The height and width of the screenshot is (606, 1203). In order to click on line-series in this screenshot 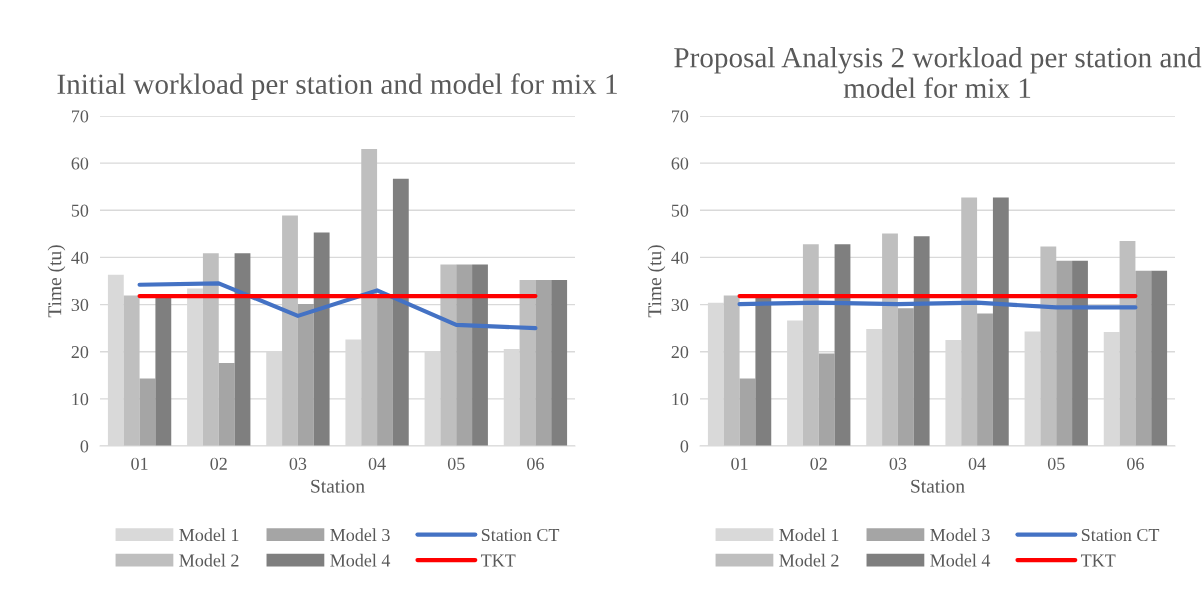, I will do `click(337, 306)`.